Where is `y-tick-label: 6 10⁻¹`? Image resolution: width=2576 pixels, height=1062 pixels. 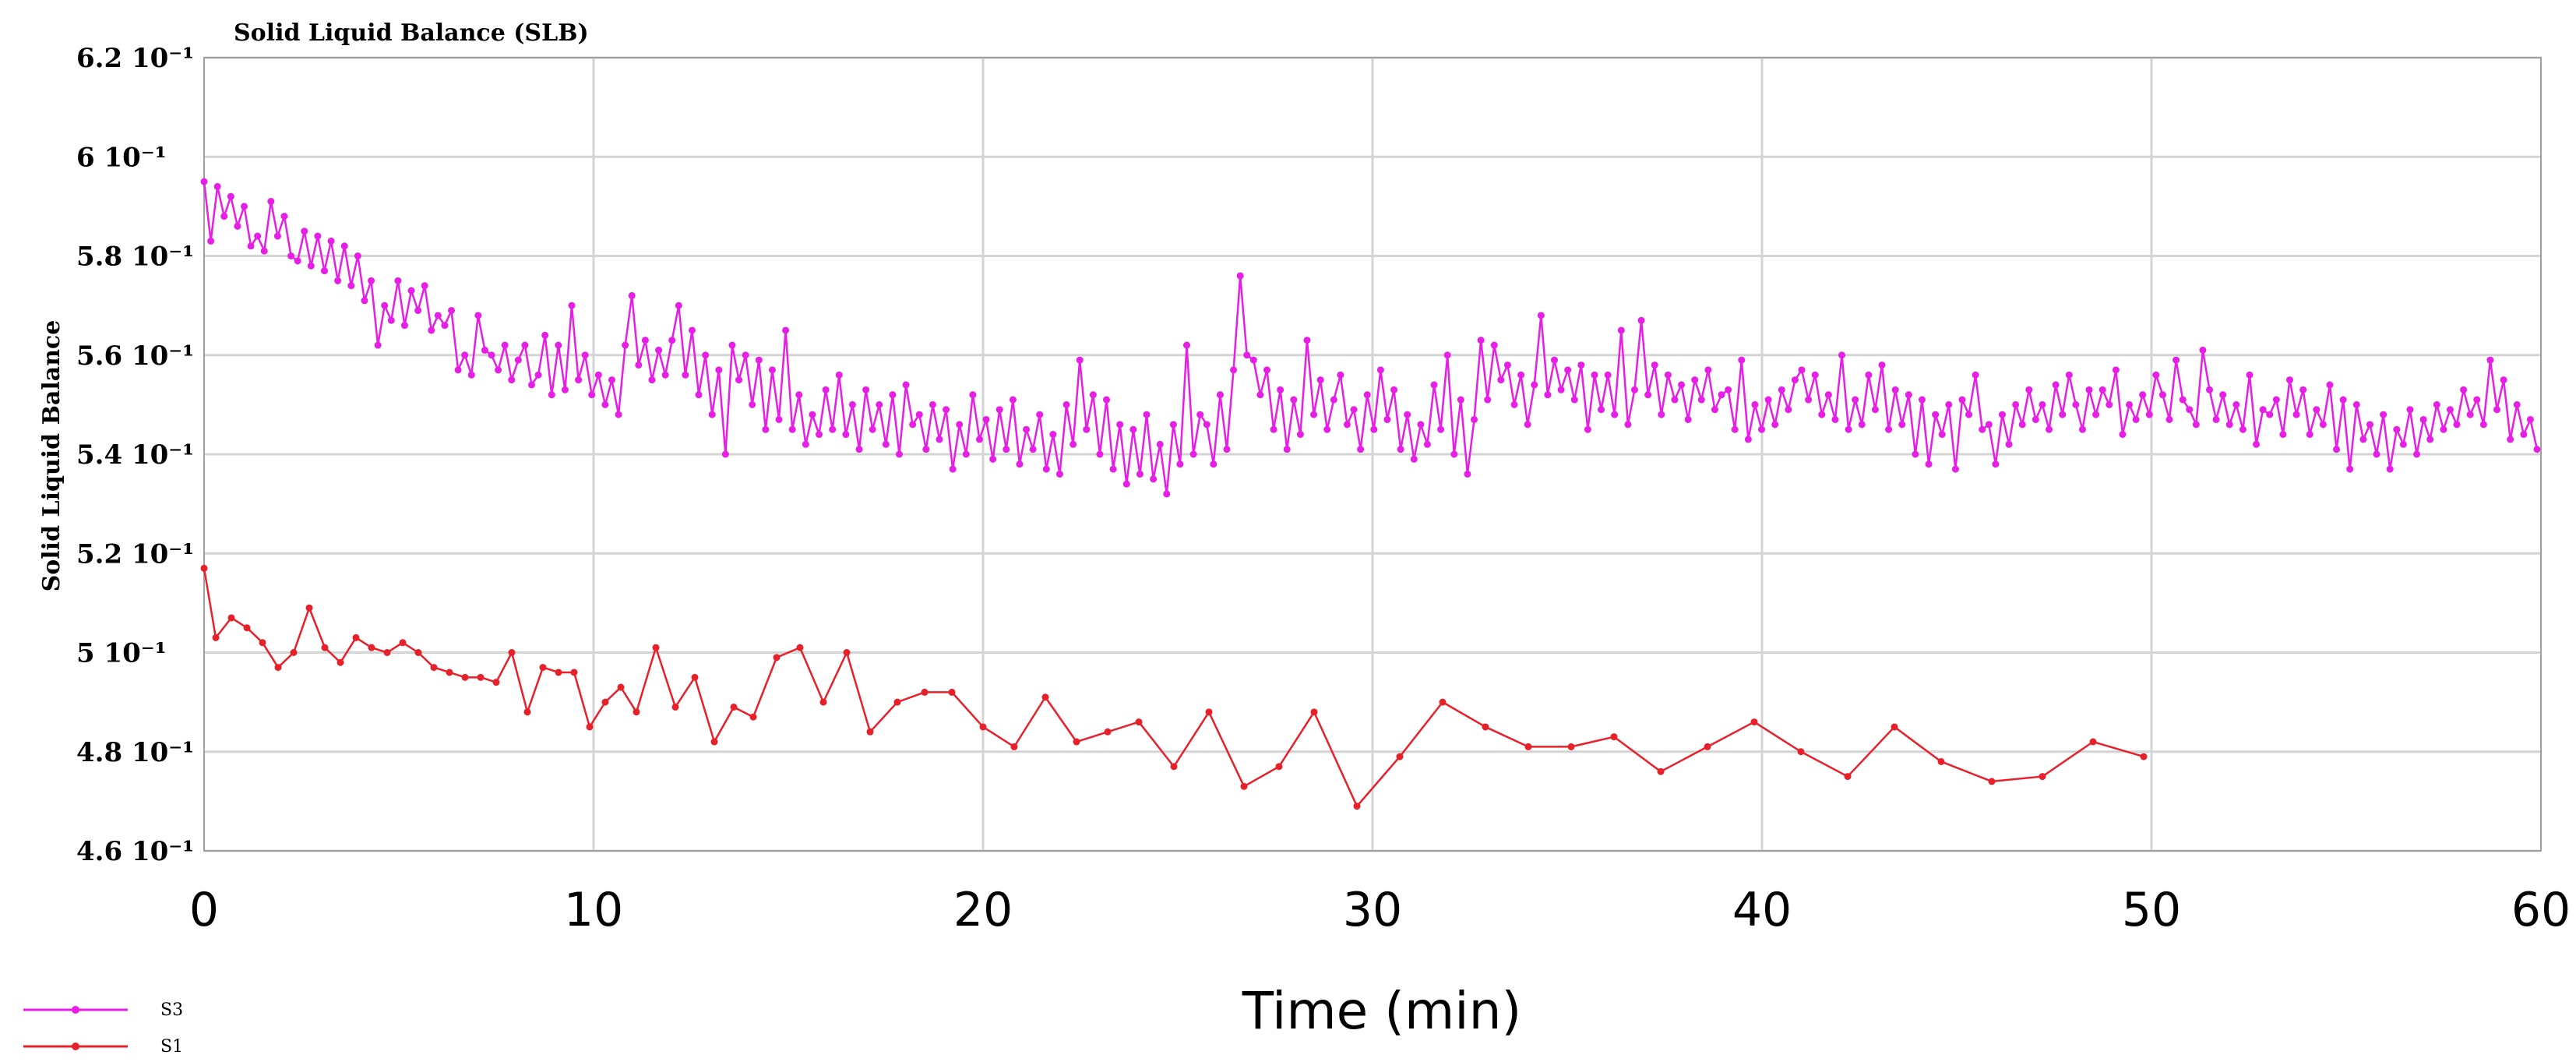 y-tick-label: 6 10⁻¹ is located at coordinates (122, 157).